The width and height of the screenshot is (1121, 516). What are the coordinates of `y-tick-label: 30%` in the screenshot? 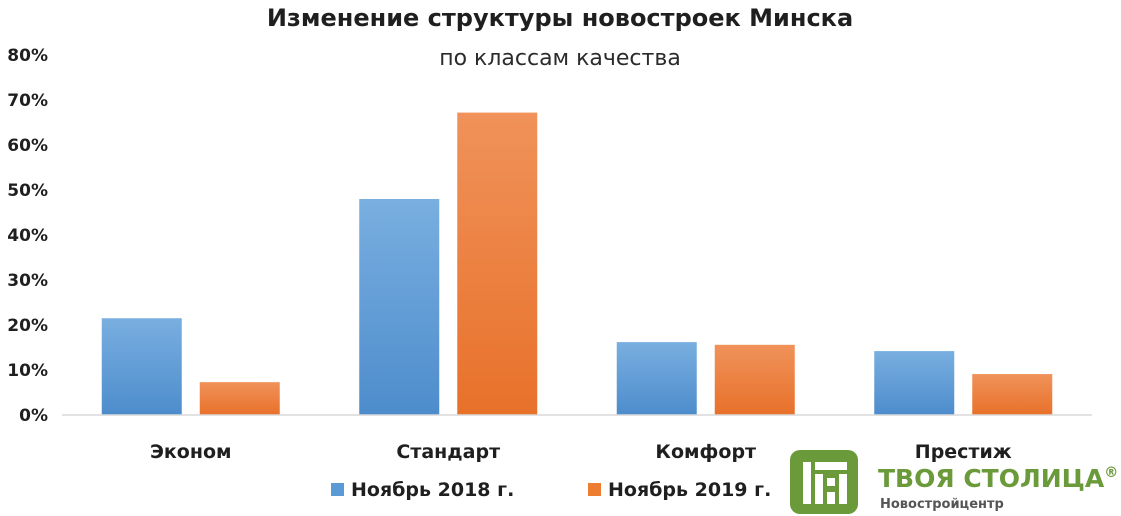 It's located at (27, 281).